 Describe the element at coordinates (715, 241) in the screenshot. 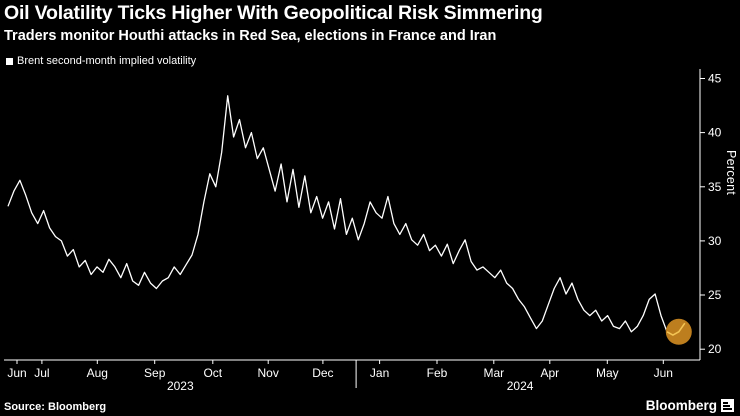

I see `y-tick-label: 30` at that location.